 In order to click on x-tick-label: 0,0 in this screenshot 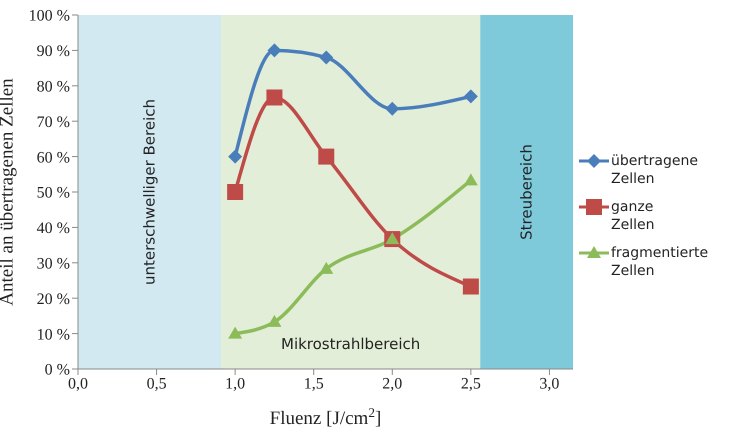, I will do `click(78, 383)`.